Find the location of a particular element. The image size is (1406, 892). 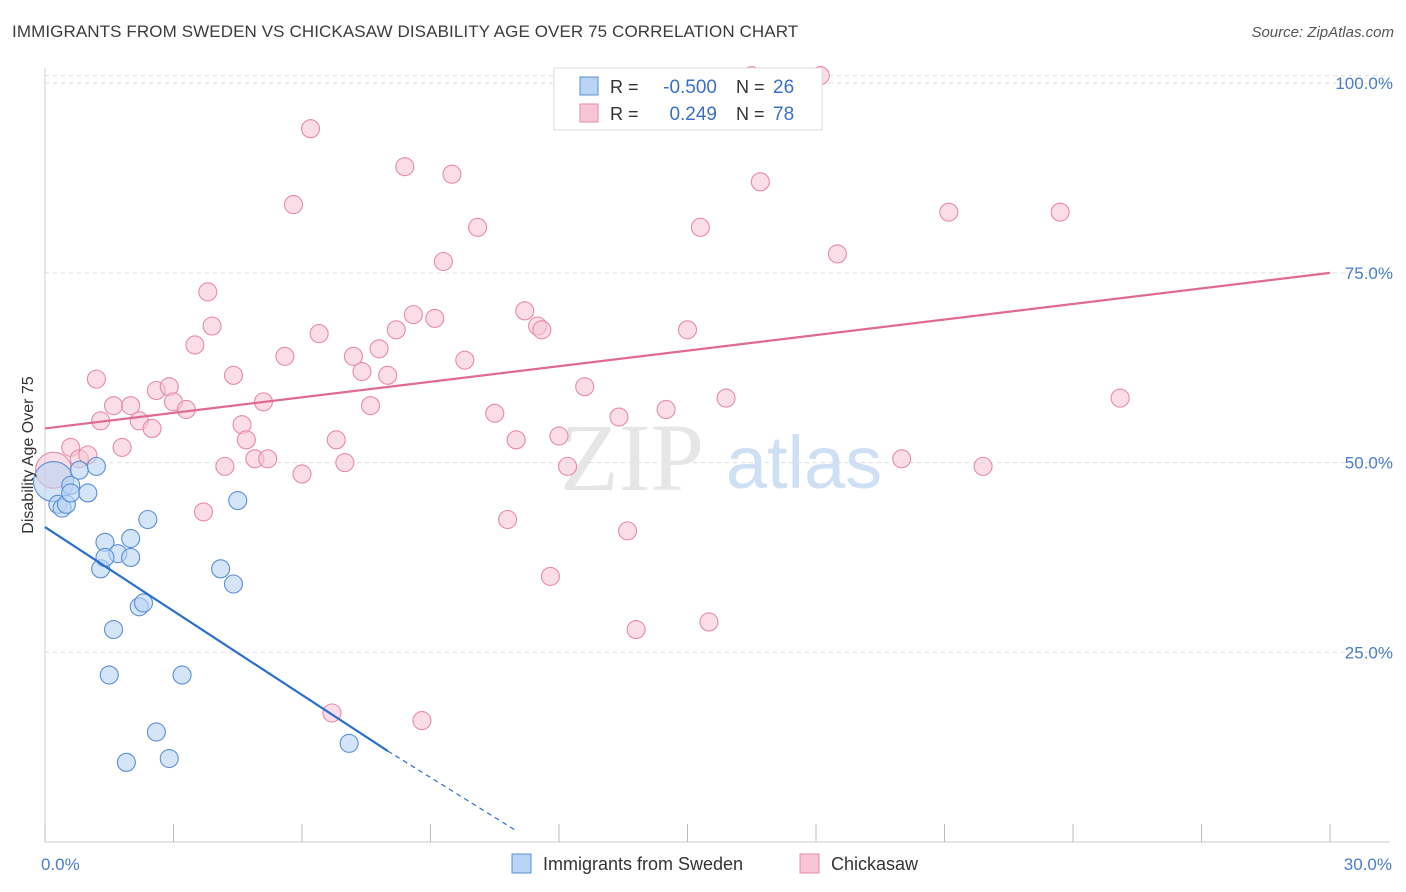

stats-r-label-pink: R = is located at coordinates (624, 114).